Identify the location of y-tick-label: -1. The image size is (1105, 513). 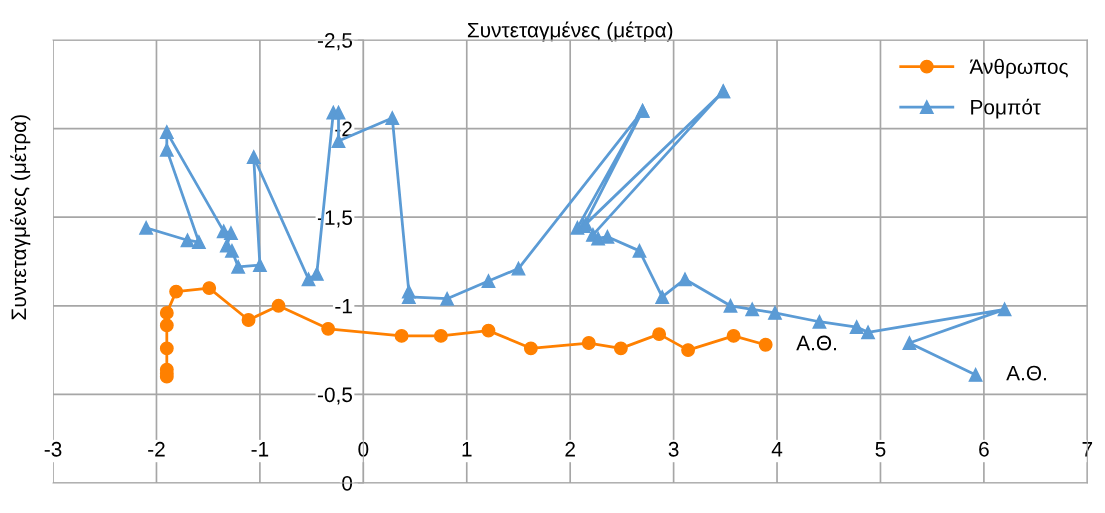
(343, 306).